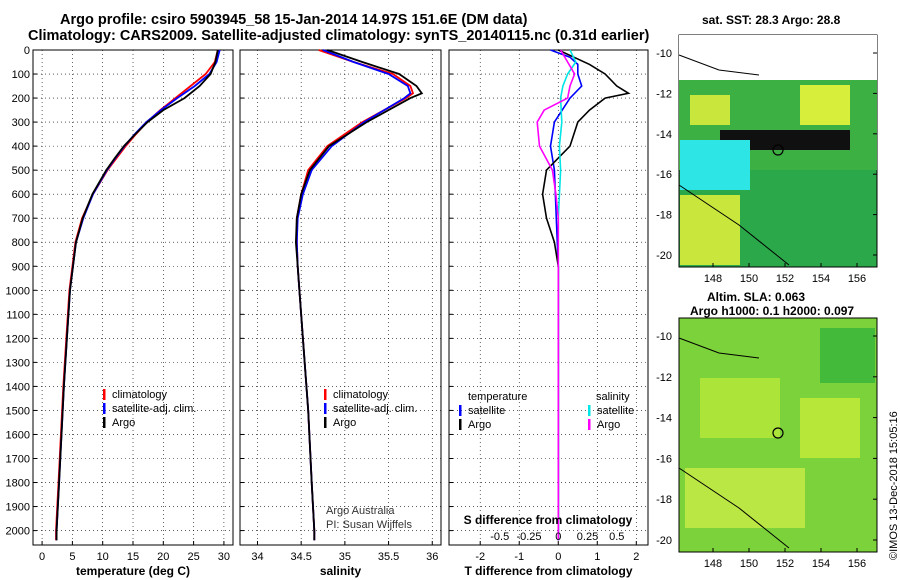 The width and height of the screenshot is (900, 580). I want to click on y-tick-label: 800, so click(21, 243).